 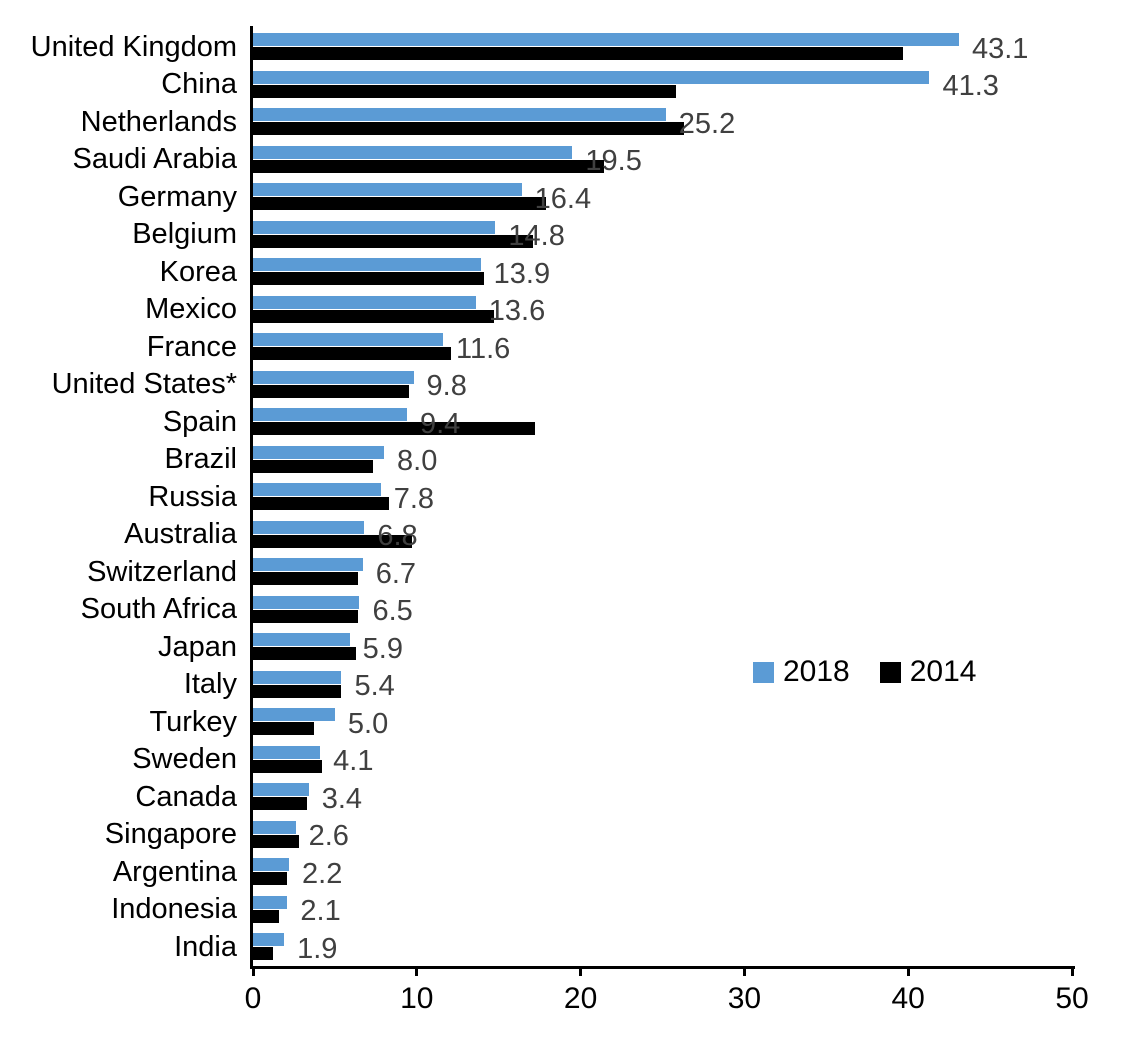 I want to click on value-label-france: 11.6, so click(x=483, y=348).